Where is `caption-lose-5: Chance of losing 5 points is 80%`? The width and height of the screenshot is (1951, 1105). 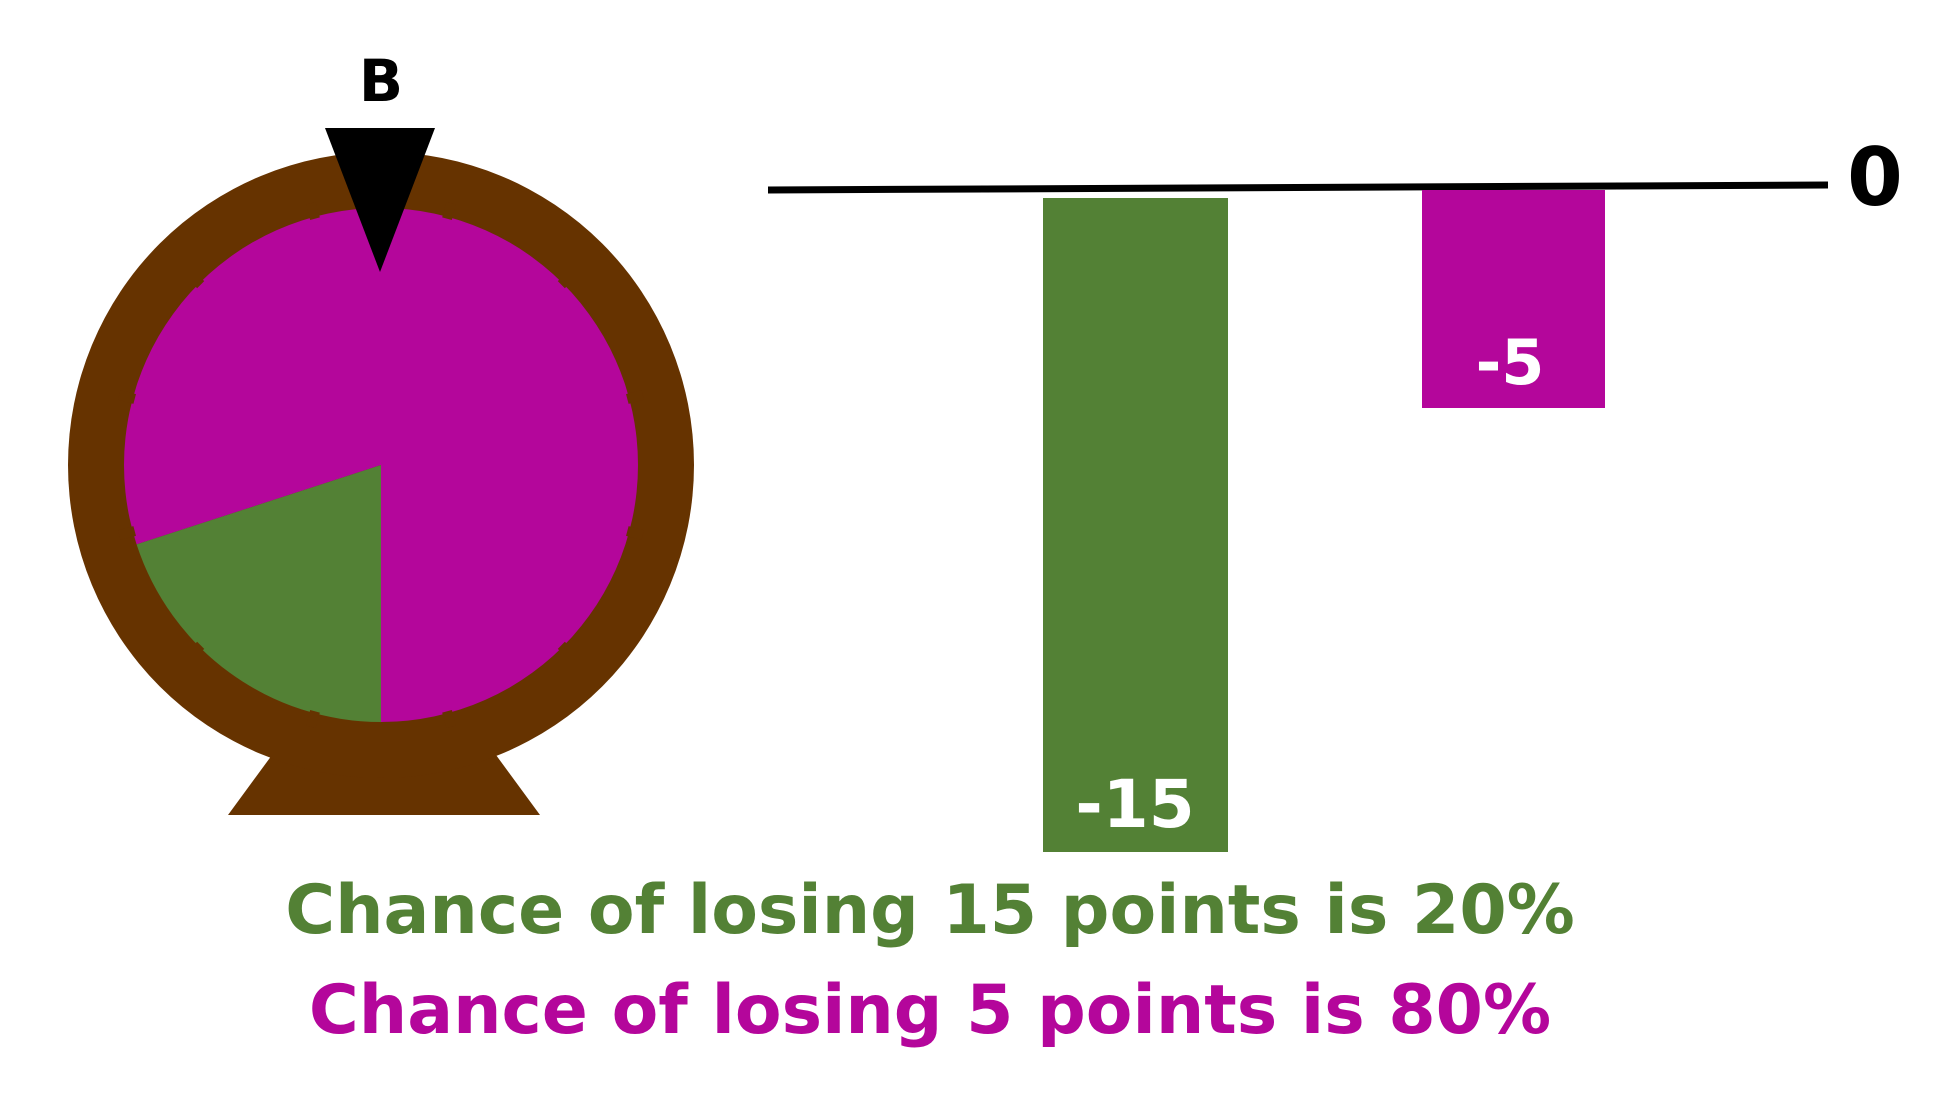 caption-lose-5: Chance of losing 5 points is 80% is located at coordinates (930, 1010).